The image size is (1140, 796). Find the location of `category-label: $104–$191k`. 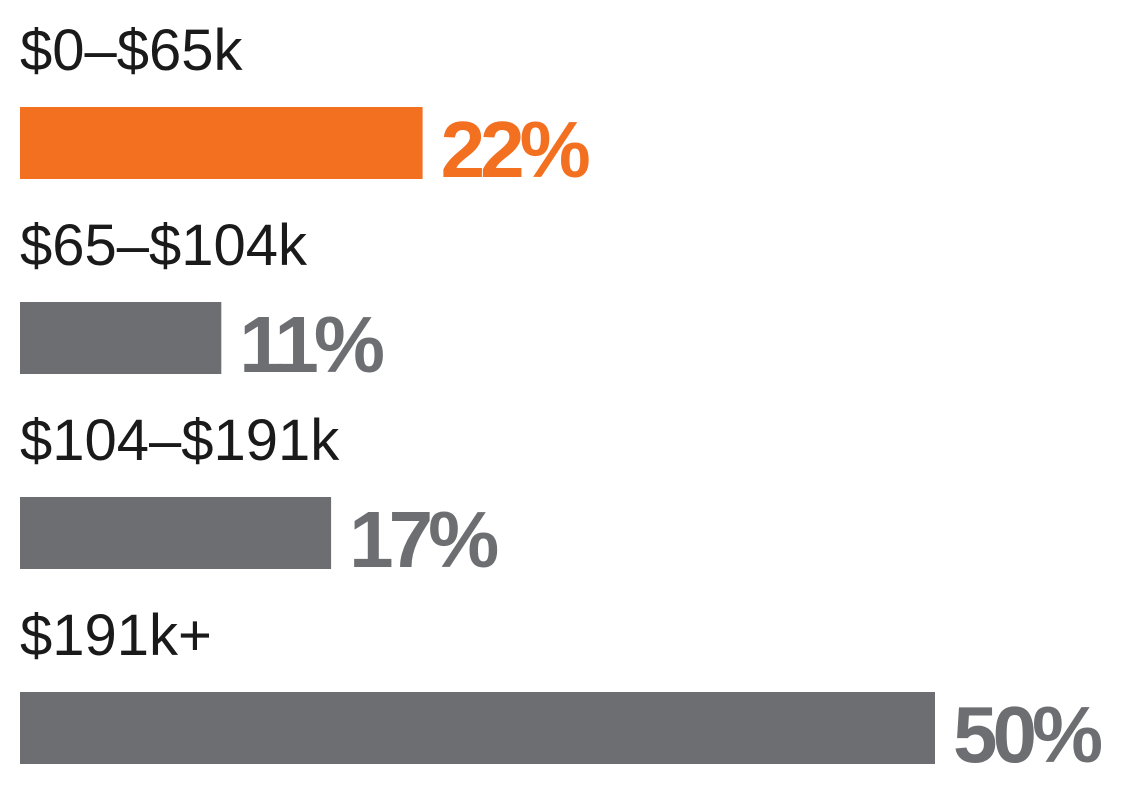

category-label: $104–$191k is located at coordinates (180, 440).